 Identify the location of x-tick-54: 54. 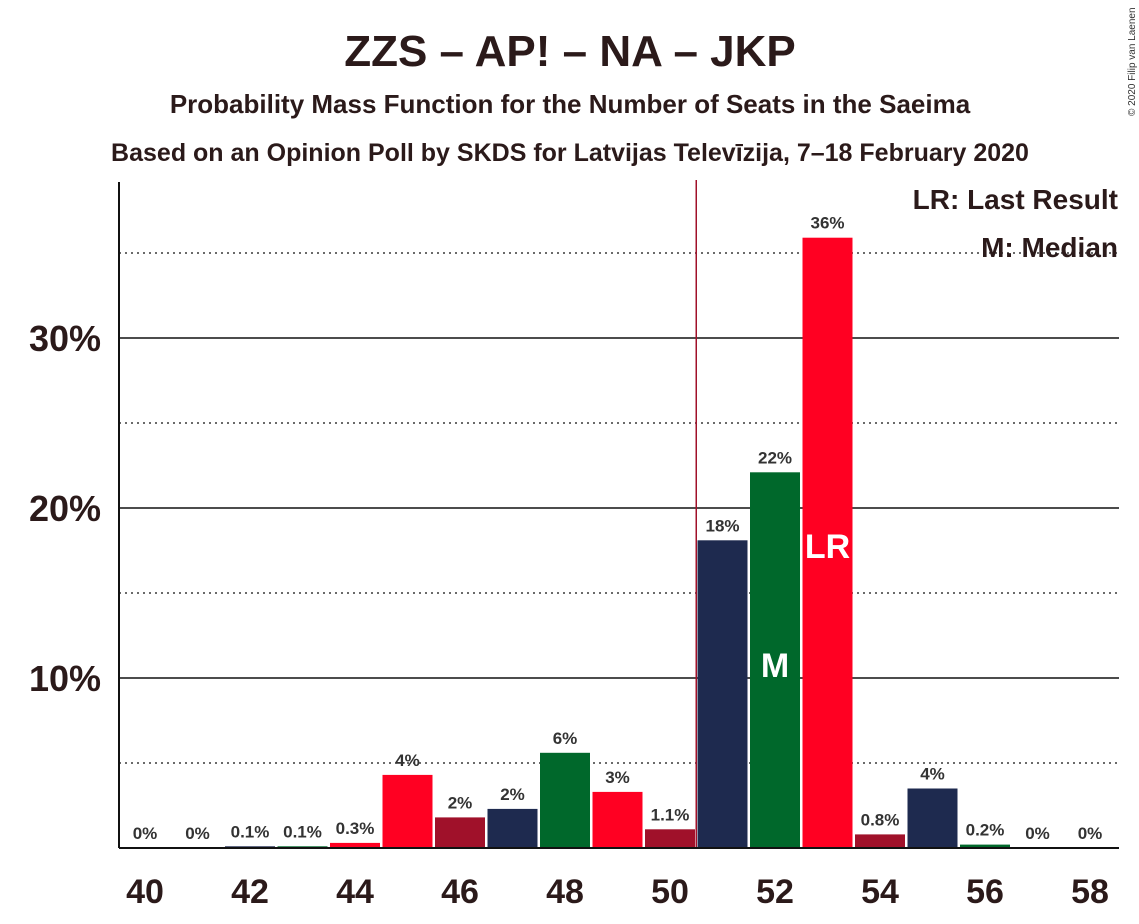
(880, 892).